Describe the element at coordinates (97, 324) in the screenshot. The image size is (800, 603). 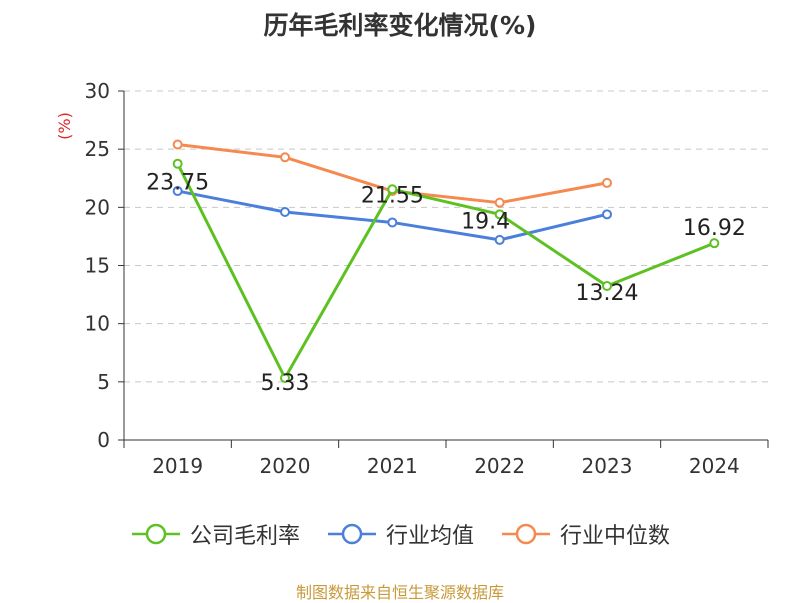
I see `y-tick-label: 10` at that location.